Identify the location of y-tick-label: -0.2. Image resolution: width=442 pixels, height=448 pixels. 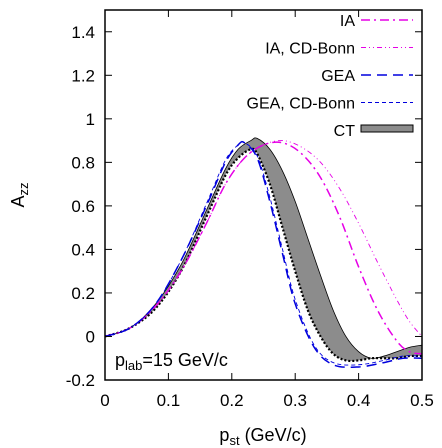
(80, 380).